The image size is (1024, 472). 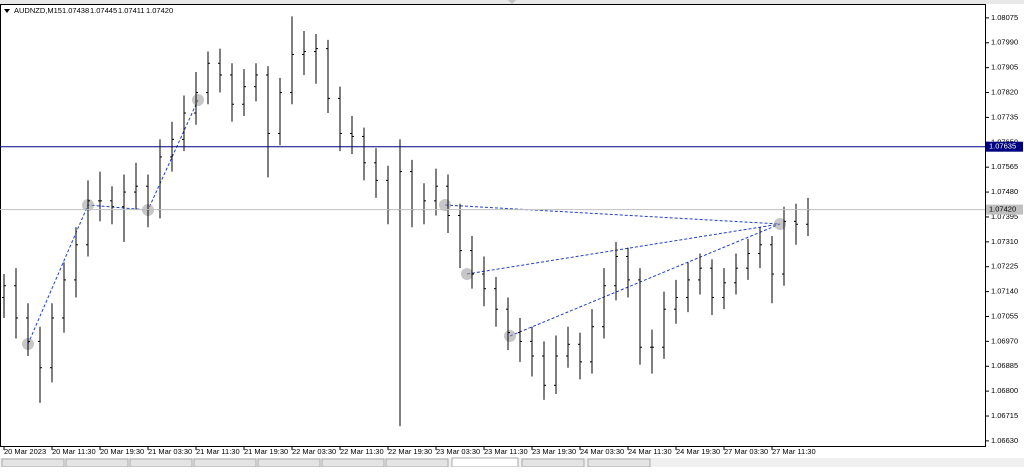 I want to click on header-open: 1.07438, so click(x=75, y=10).